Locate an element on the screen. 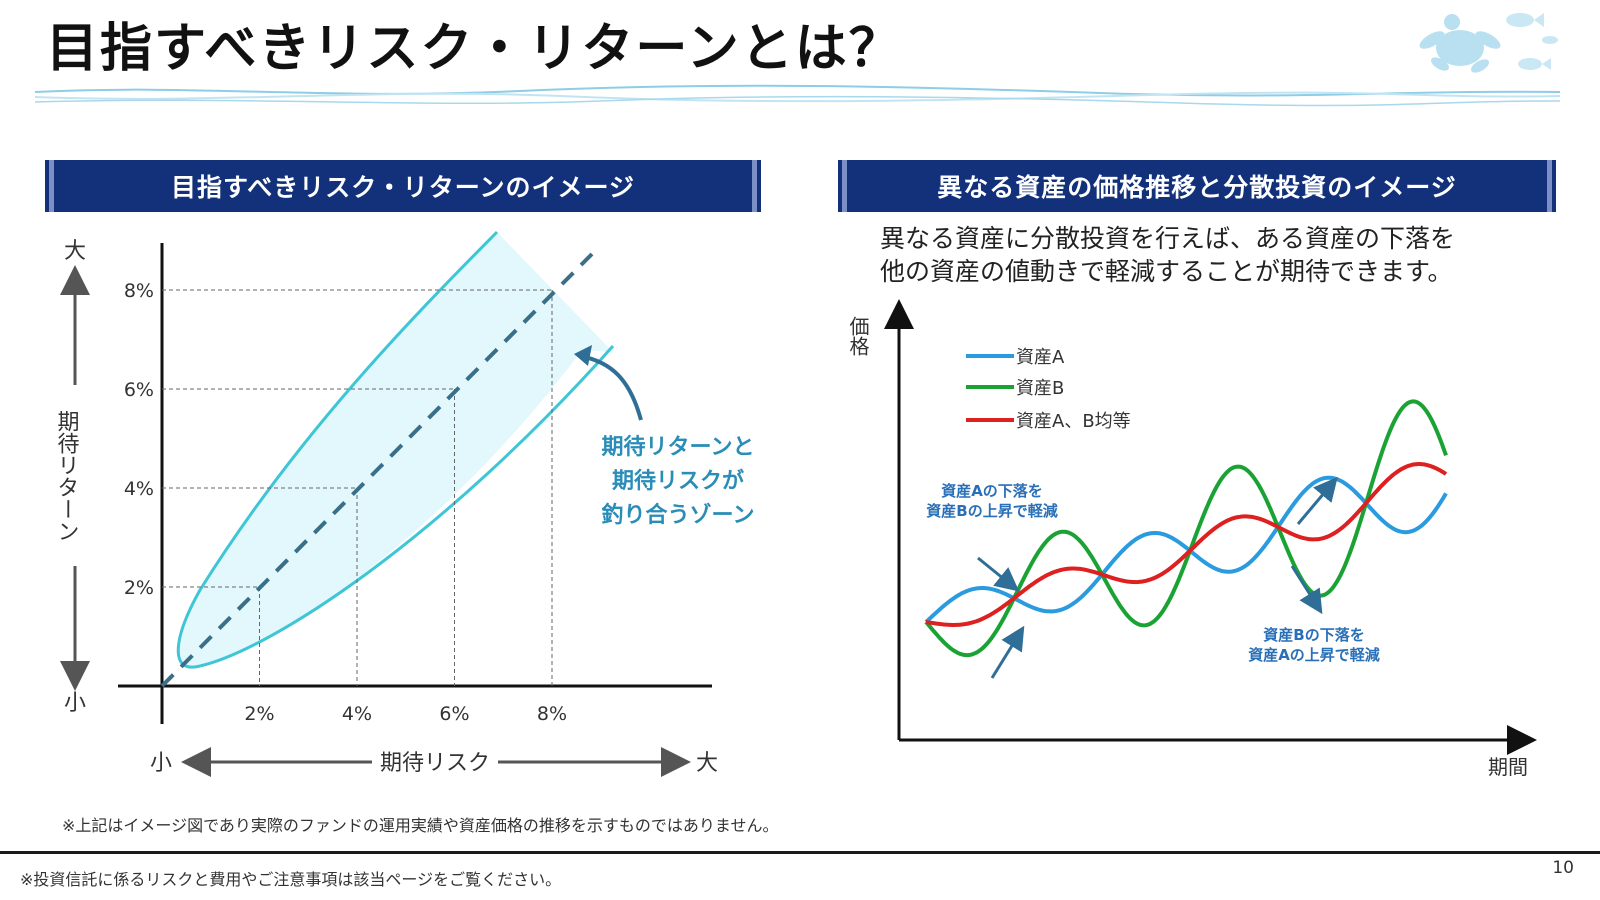  footer-text: ※投資信託に係るリスクと費用やご注意事項は該当ページをご覧ください。 is located at coordinates (291, 879).